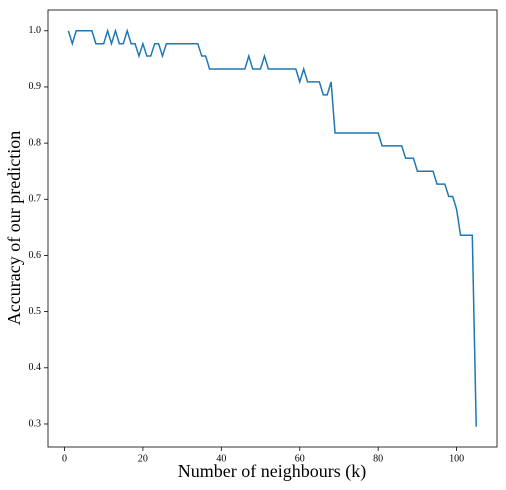  Describe the element at coordinates (14, 228) in the screenshot. I see `y-axis-label: Accuracy of our prediction` at that location.